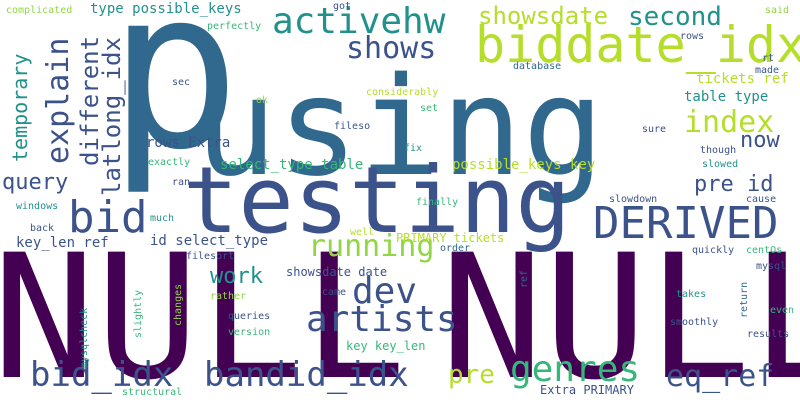 The image size is (800, 400). Describe the element at coordinates (188, 143) in the screenshot. I see `word-rows-extra: rows Extra` at that location.